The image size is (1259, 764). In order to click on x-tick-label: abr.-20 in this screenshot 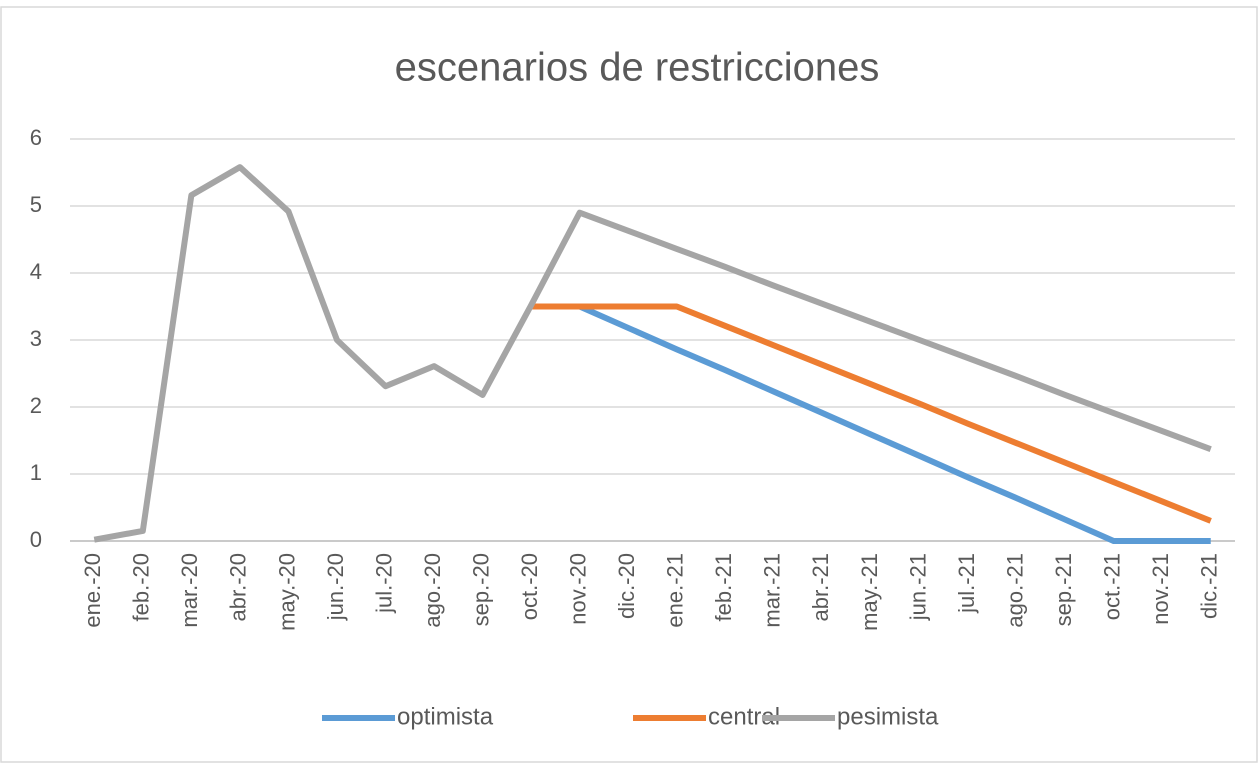, I will do `click(238, 587)`.